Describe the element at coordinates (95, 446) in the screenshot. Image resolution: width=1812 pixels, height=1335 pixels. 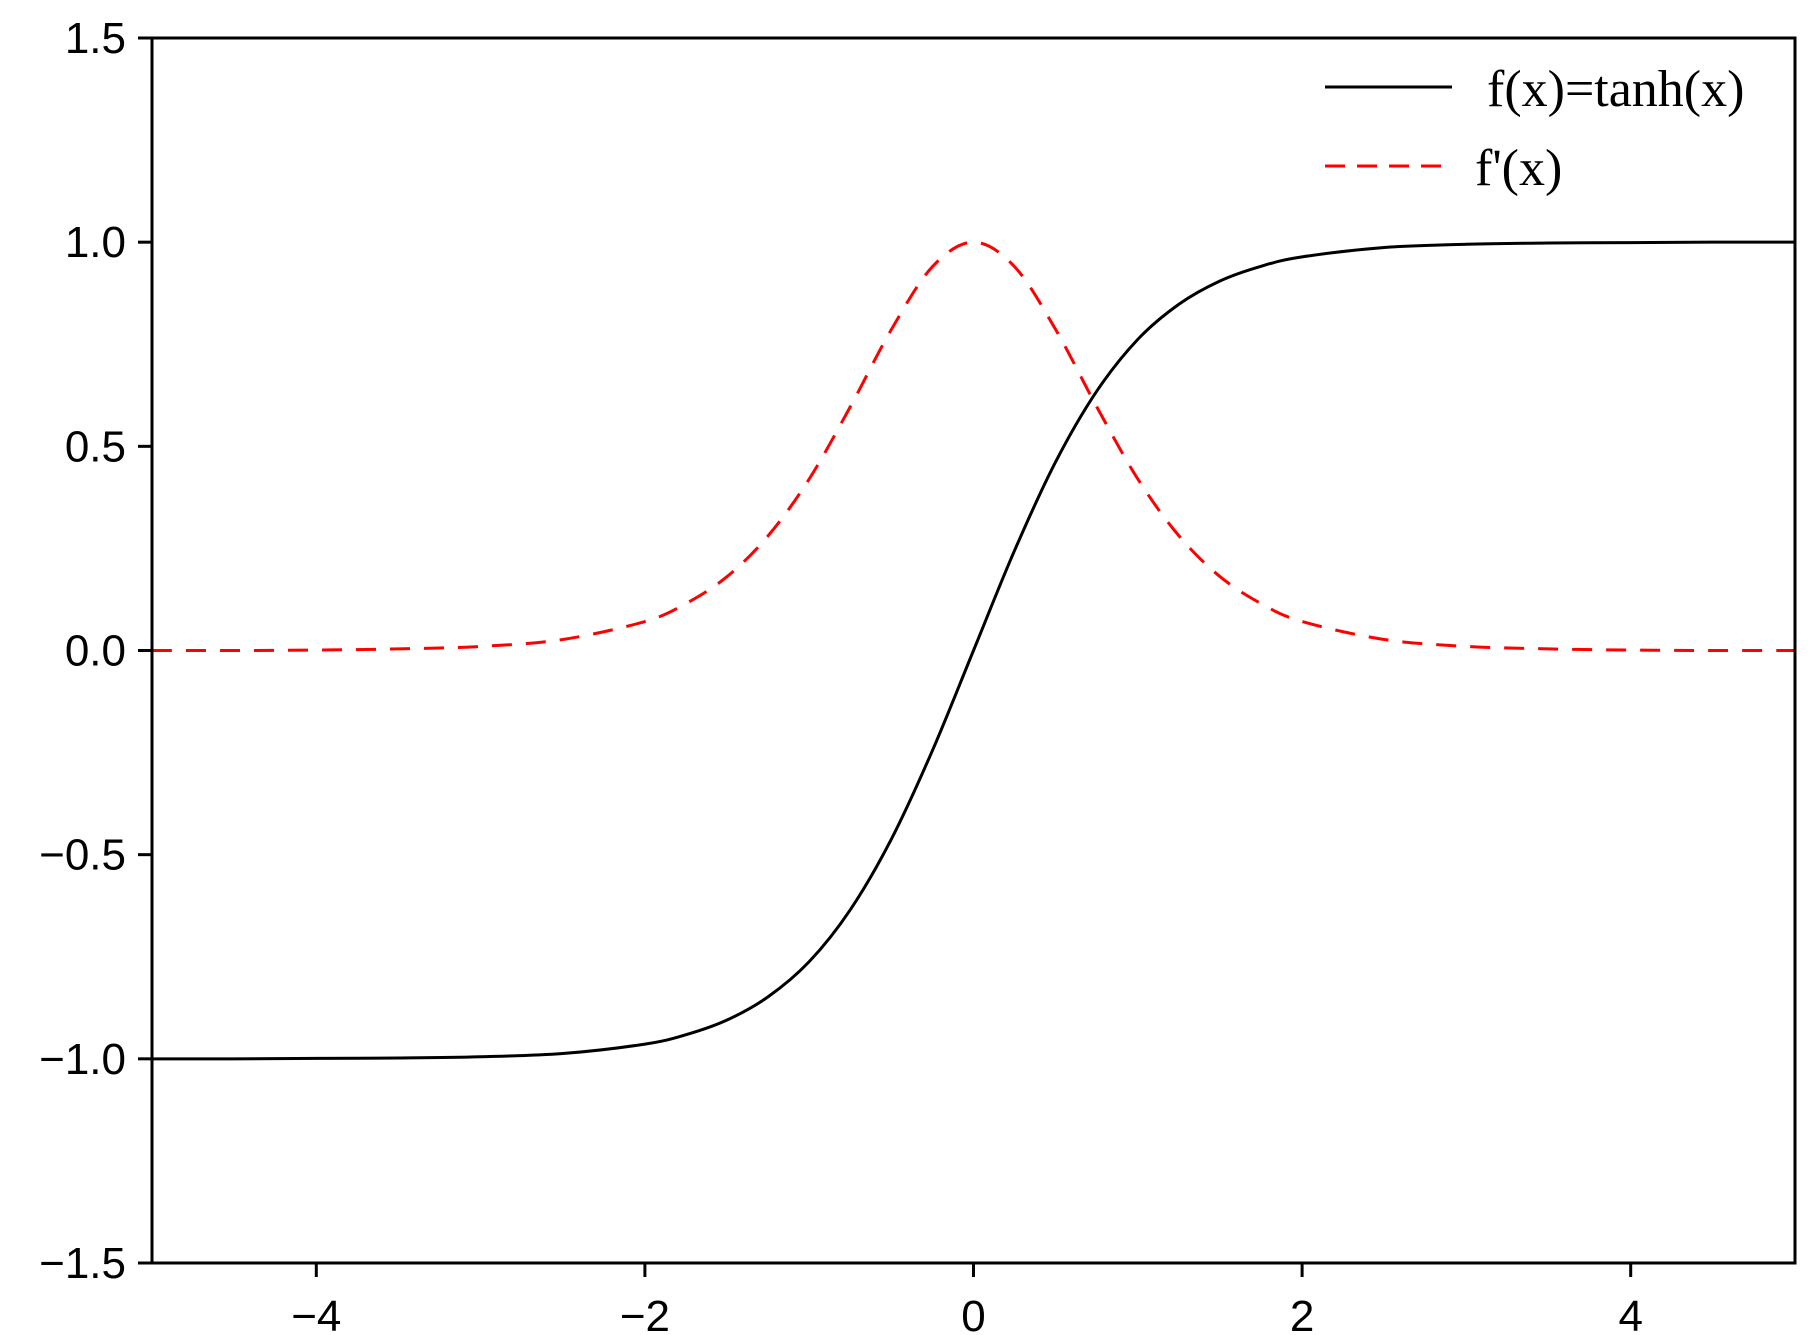
I see `y-tick-label: 0.5` at that location.